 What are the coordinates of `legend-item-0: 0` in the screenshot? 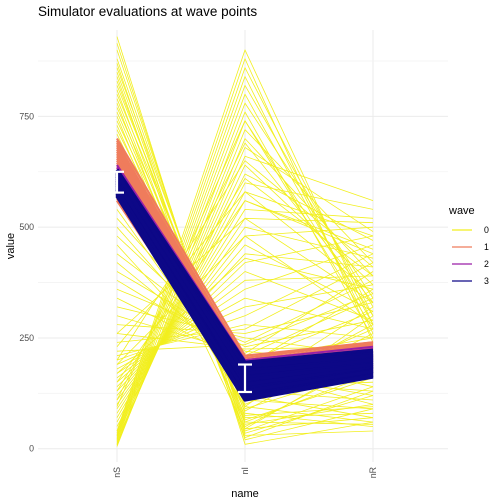 It's located at (470, 230).